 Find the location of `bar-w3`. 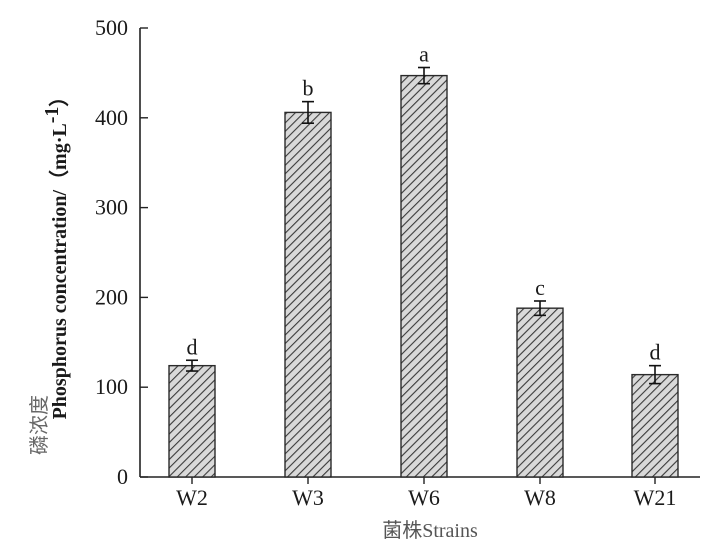

bar-w3 is located at coordinates (308, 294).